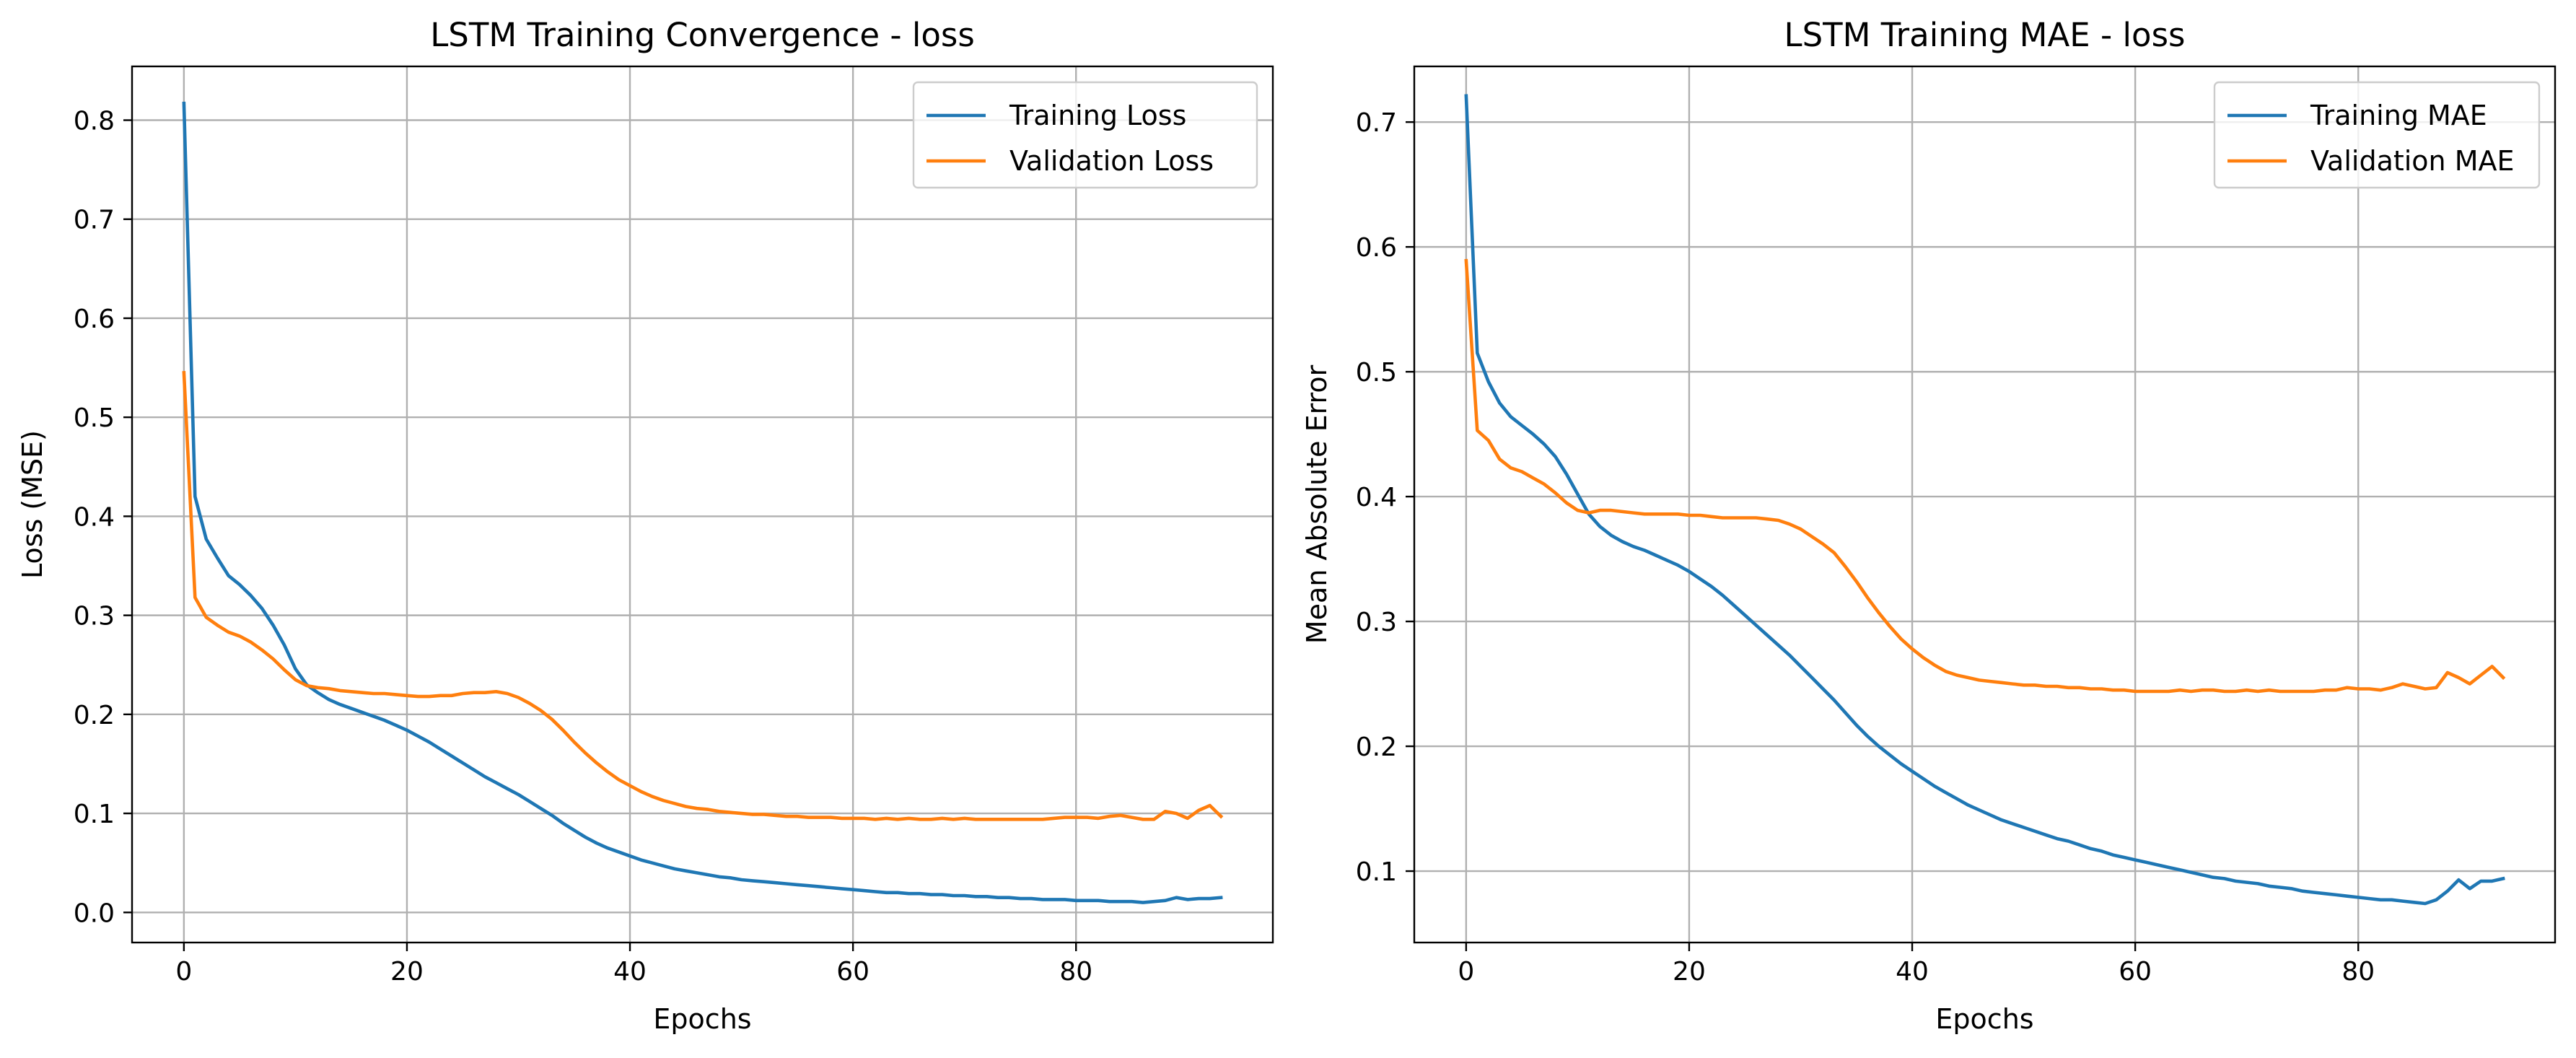  Describe the element at coordinates (32, 504) in the screenshot. I see `y-axis-label: Loss (MSE)` at that location.